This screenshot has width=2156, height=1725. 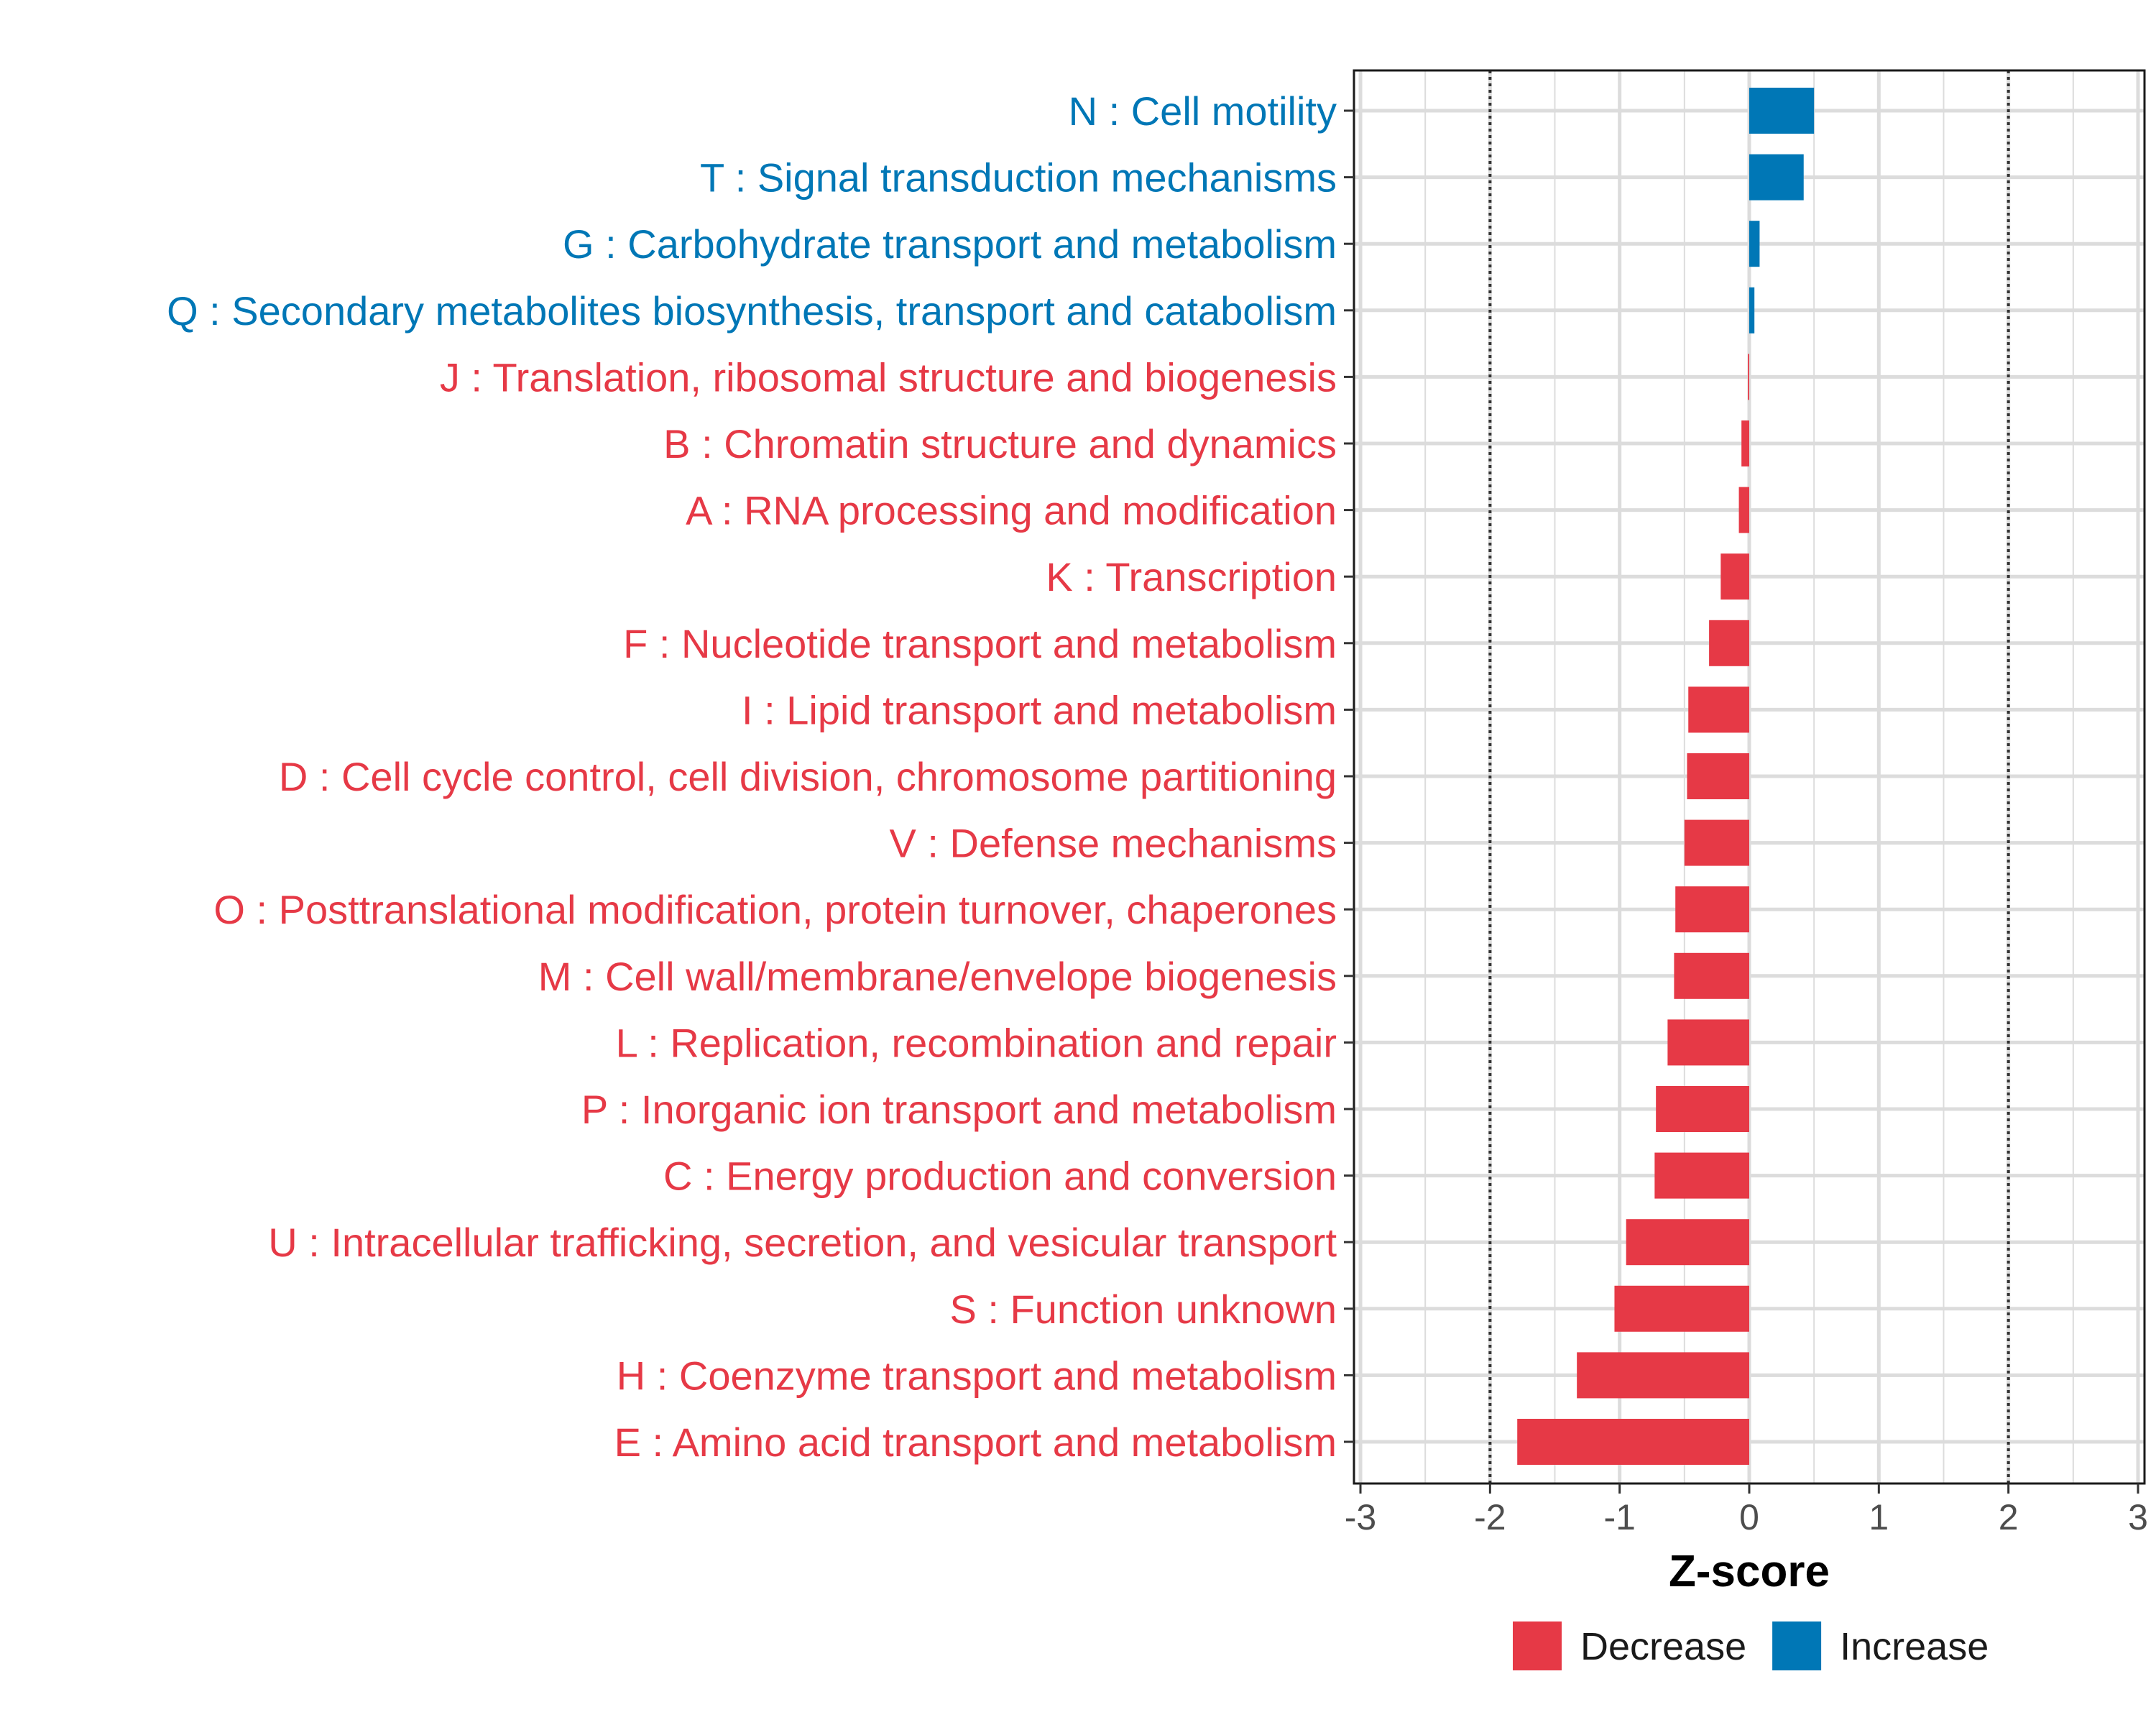 What do you see at coordinates (1011, 510) in the screenshot?
I see `category-label: A : RNA processing and modification` at bounding box center [1011, 510].